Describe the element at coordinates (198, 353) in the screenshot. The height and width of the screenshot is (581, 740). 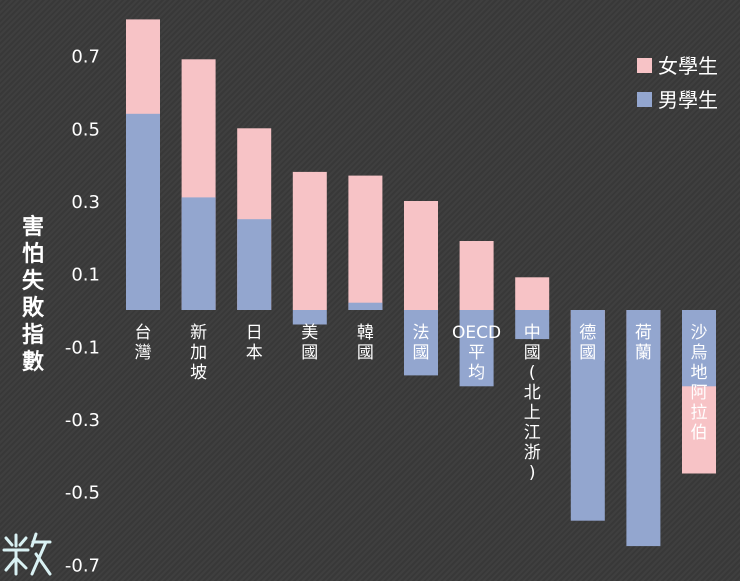
I see `category-label: 新加坡` at that location.